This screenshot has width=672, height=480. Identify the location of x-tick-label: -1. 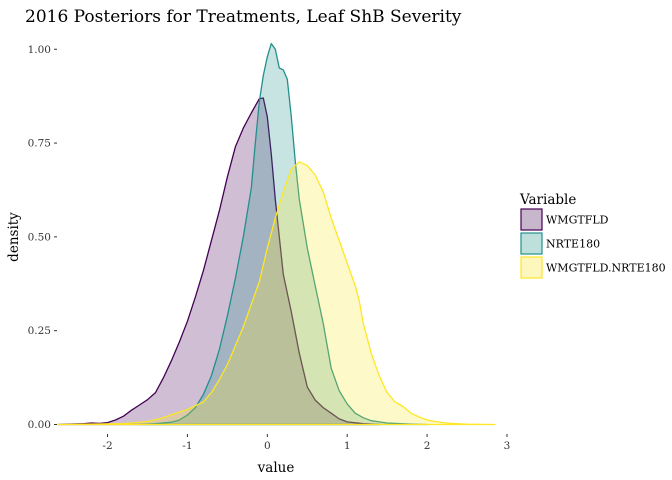
(187, 446).